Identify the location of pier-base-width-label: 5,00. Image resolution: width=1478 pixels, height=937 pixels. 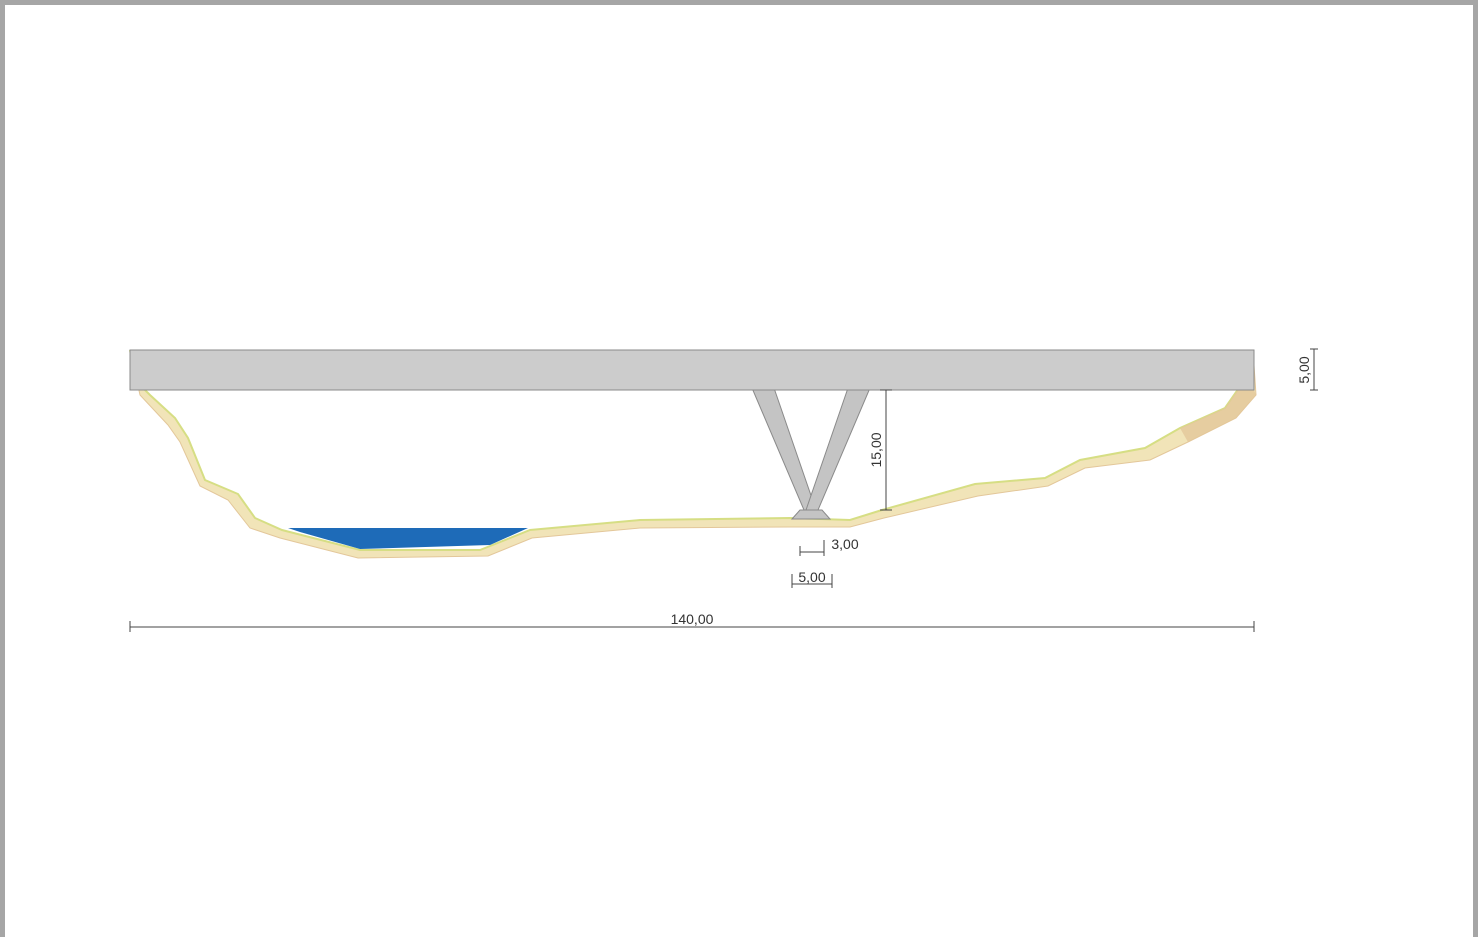
(811, 577).